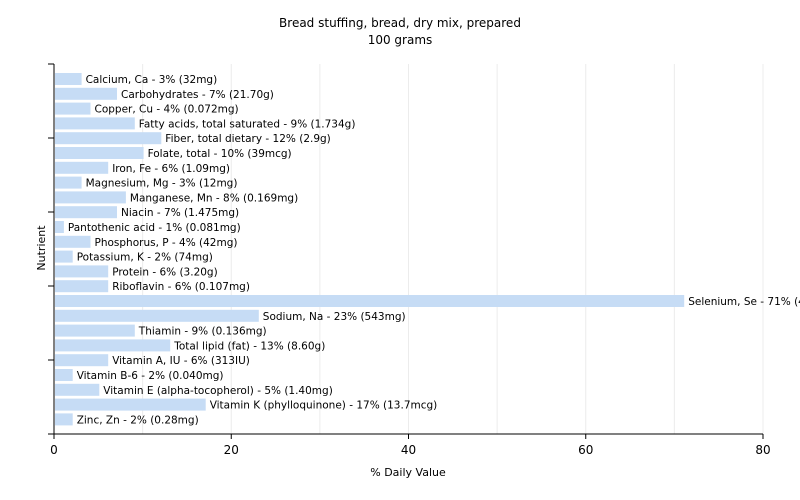  I want to click on bar-label: Selenium, Se - 71% (49.8mcg), so click(744, 302).